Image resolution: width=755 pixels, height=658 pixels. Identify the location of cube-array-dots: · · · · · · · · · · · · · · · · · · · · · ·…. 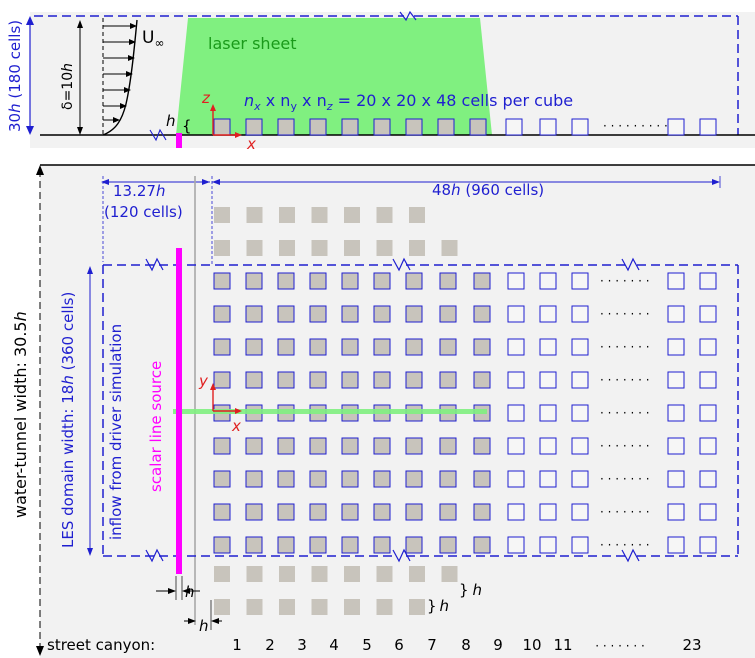
(625, 413).